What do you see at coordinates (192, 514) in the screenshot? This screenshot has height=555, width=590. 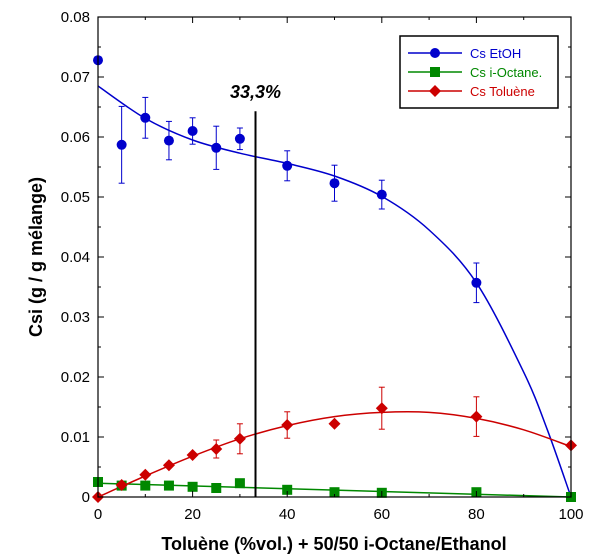 I see `x-tick-label: 20` at bounding box center [192, 514].